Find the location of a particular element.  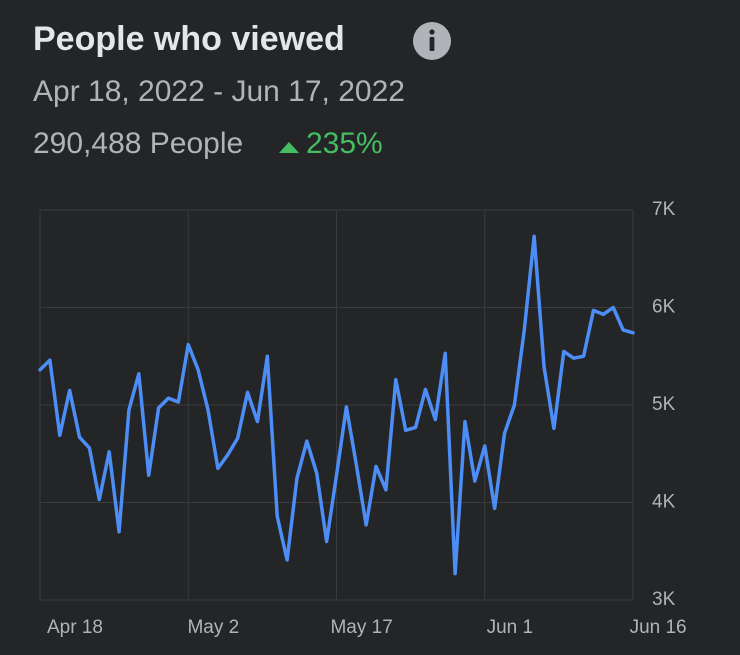

y-tick-label: 5K is located at coordinates (664, 404).